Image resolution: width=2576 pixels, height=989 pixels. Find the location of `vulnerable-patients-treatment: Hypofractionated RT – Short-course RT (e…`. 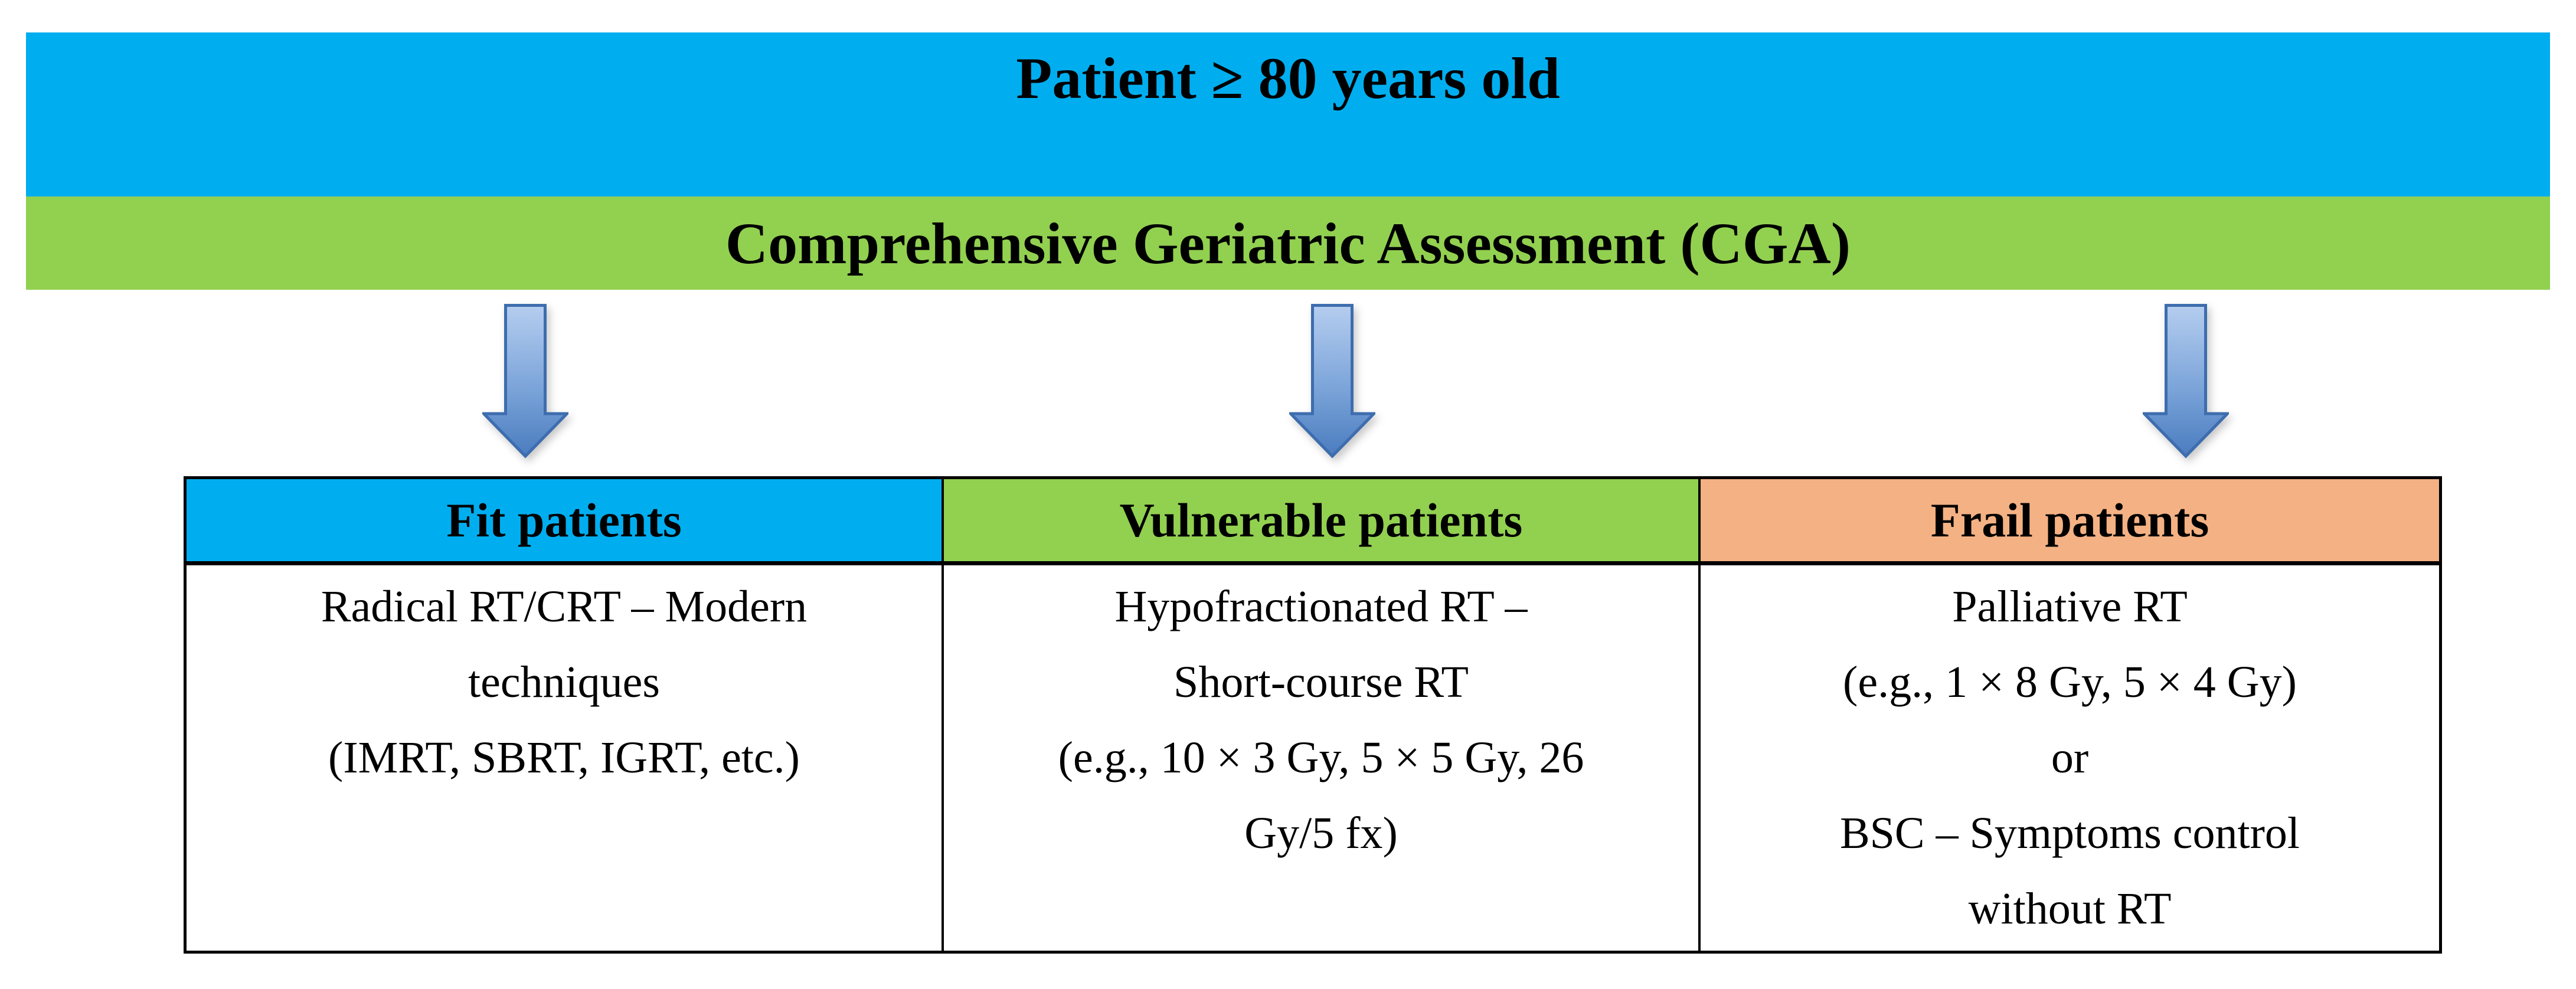

vulnerable-patients-treatment: Hypofractionated RT – Short-course RT (e… is located at coordinates (1322, 758).